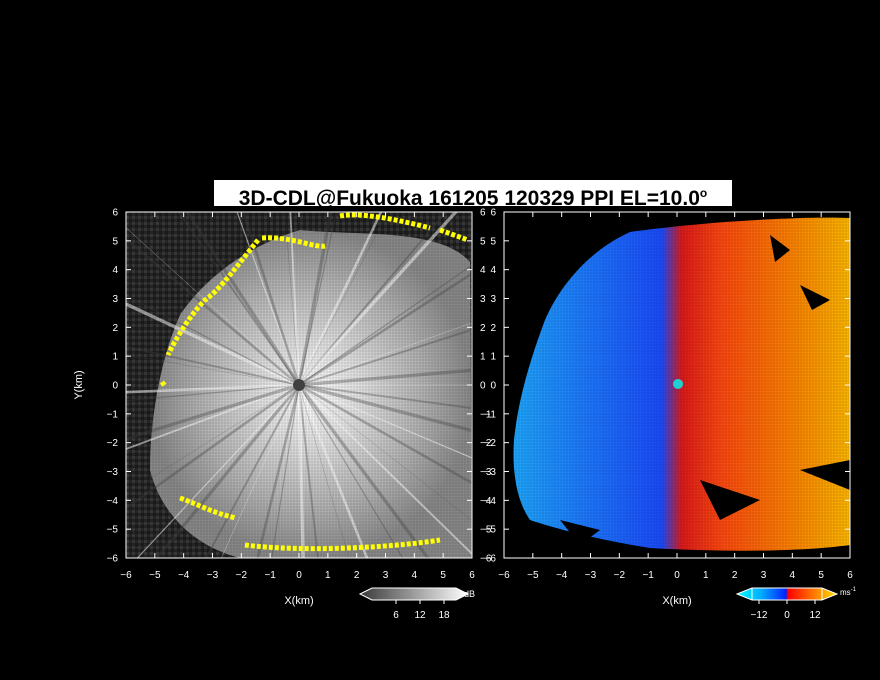 Image resolution: width=880 pixels, height=680 pixels. I want to click on snr-y-tick-label: 1, so click(115, 357).